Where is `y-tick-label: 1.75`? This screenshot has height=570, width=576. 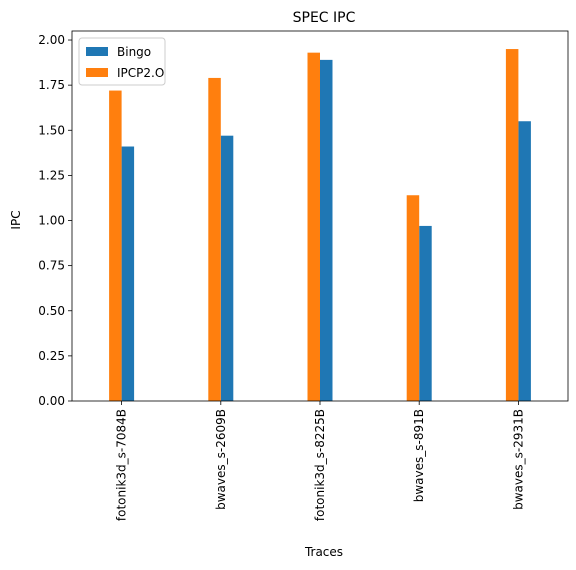
y-tick-label: 1.75 is located at coordinates (51, 85).